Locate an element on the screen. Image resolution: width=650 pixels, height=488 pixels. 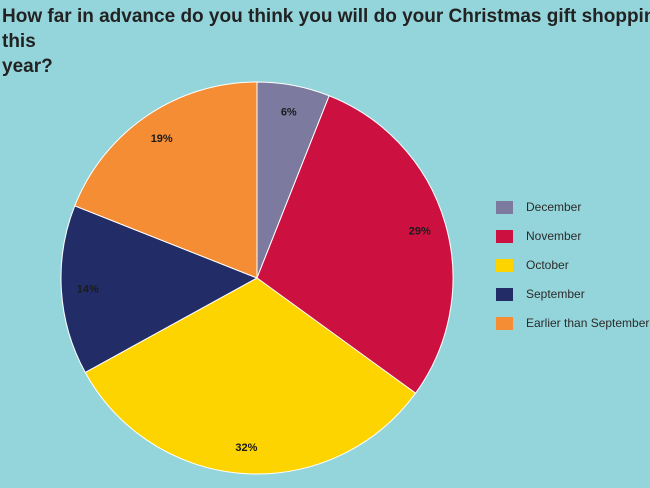
legend-label: December is located at coordinates (554, 207).